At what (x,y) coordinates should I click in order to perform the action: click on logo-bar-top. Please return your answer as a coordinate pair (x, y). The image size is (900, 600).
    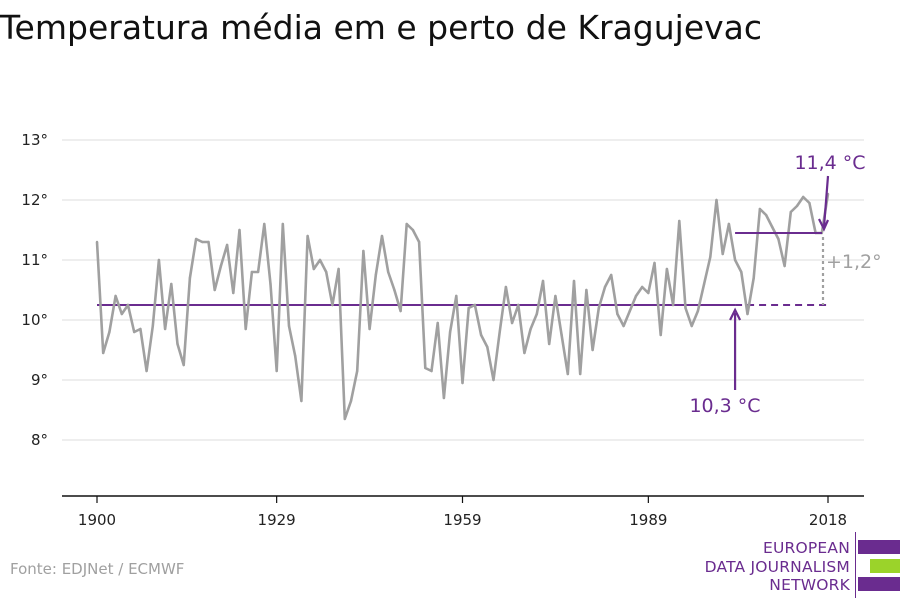
    Looking at the image, I should click on (879, 547).